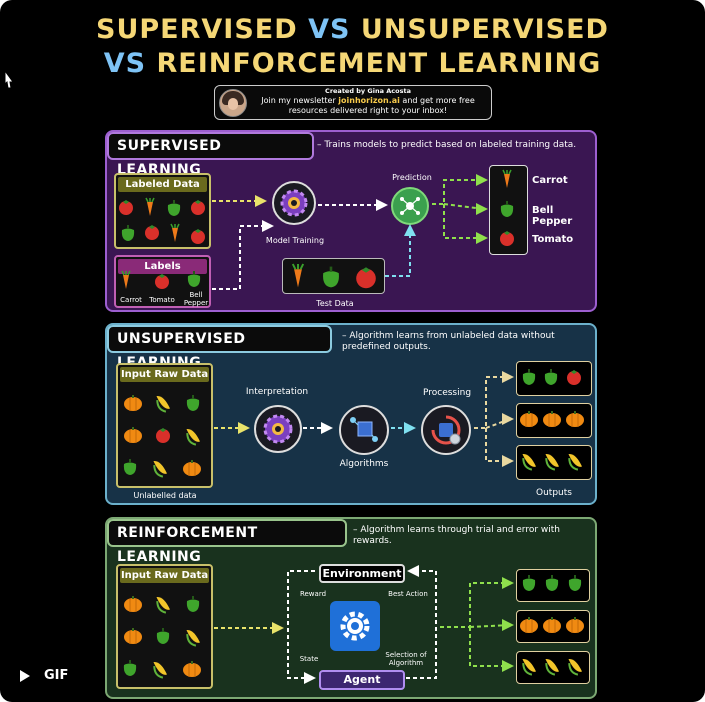  I want to click on newsletter-link: joinhorizon.ai, so click(369, 100).